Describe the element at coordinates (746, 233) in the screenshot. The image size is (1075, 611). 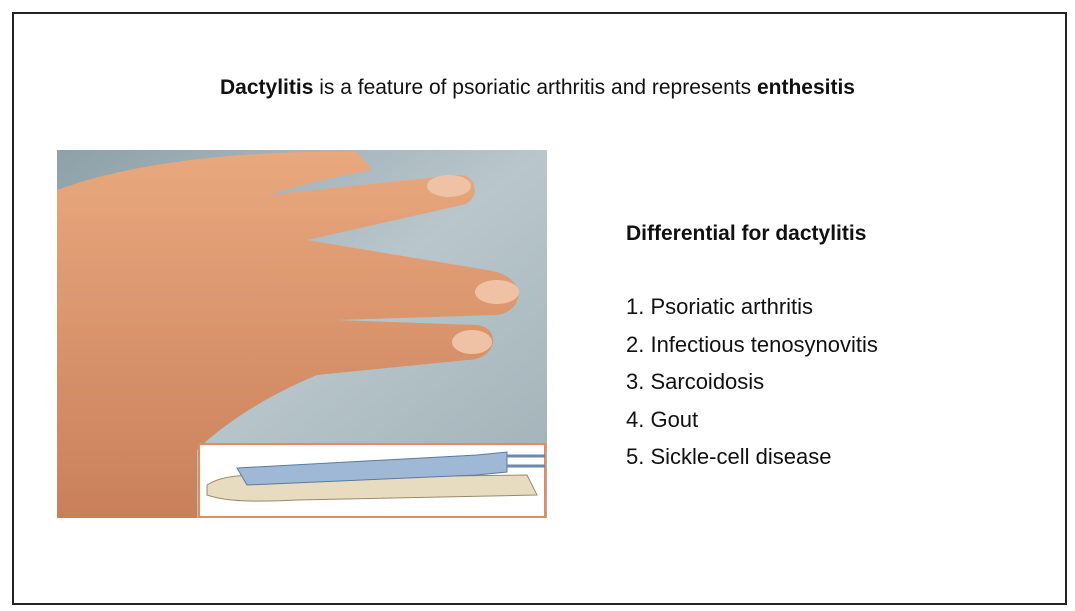
I see `list-heading: Differential for dactylitis` at that location.